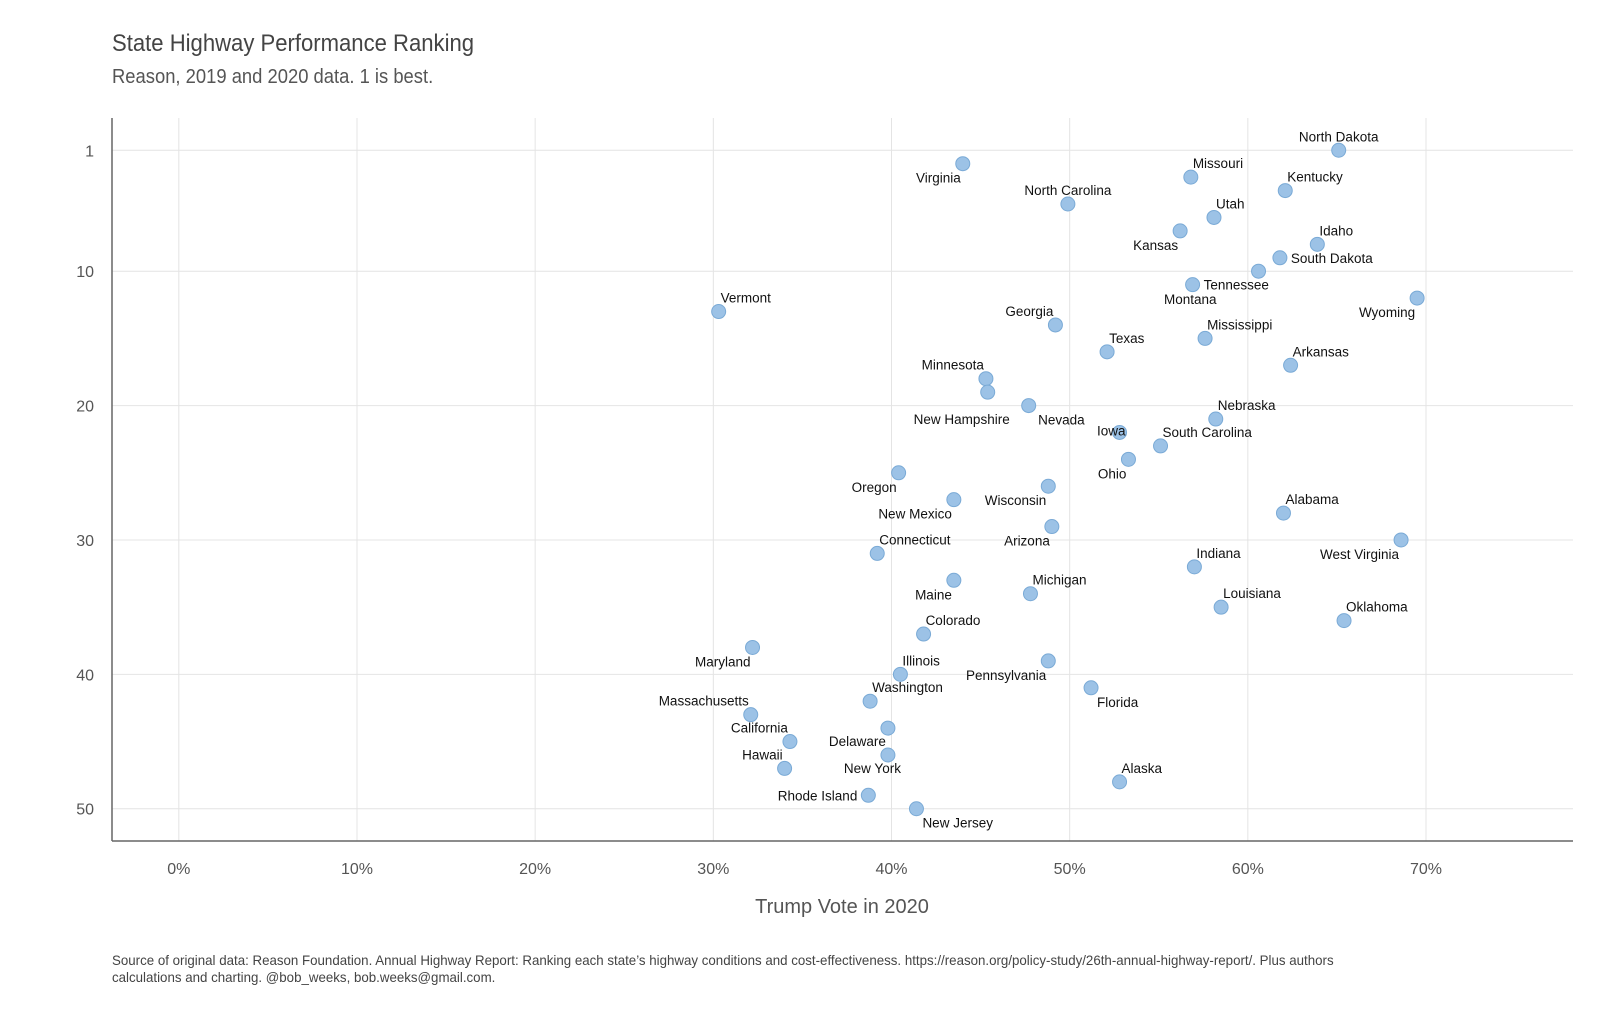  Describe the element at coordinates (915, 514) in the screenshot. I see `point-label: New Mexico` at that location.